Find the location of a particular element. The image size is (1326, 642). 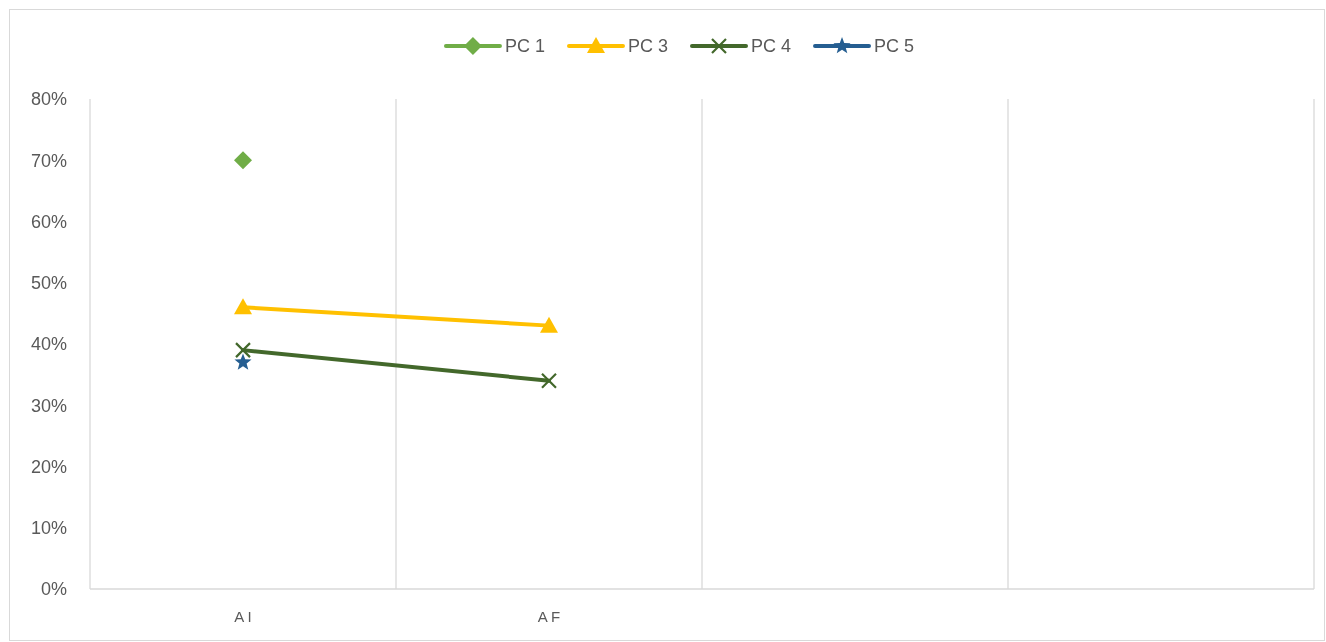

y-tick-label: 10% is located at coordinates (48, 528).